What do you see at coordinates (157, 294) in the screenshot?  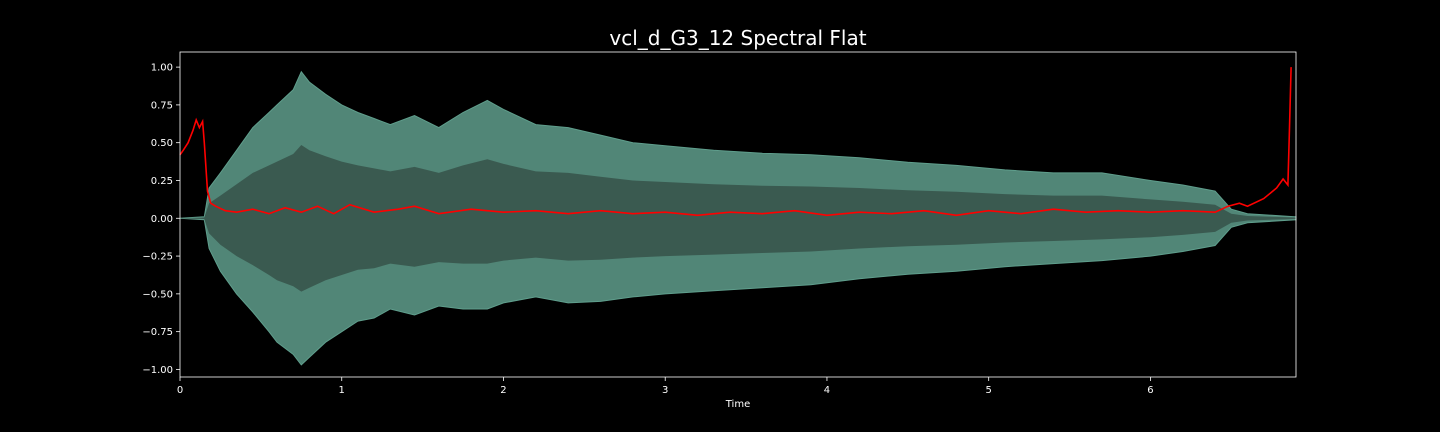 I see `y-tick-label: −0.50` at bounding box center [157, 294].